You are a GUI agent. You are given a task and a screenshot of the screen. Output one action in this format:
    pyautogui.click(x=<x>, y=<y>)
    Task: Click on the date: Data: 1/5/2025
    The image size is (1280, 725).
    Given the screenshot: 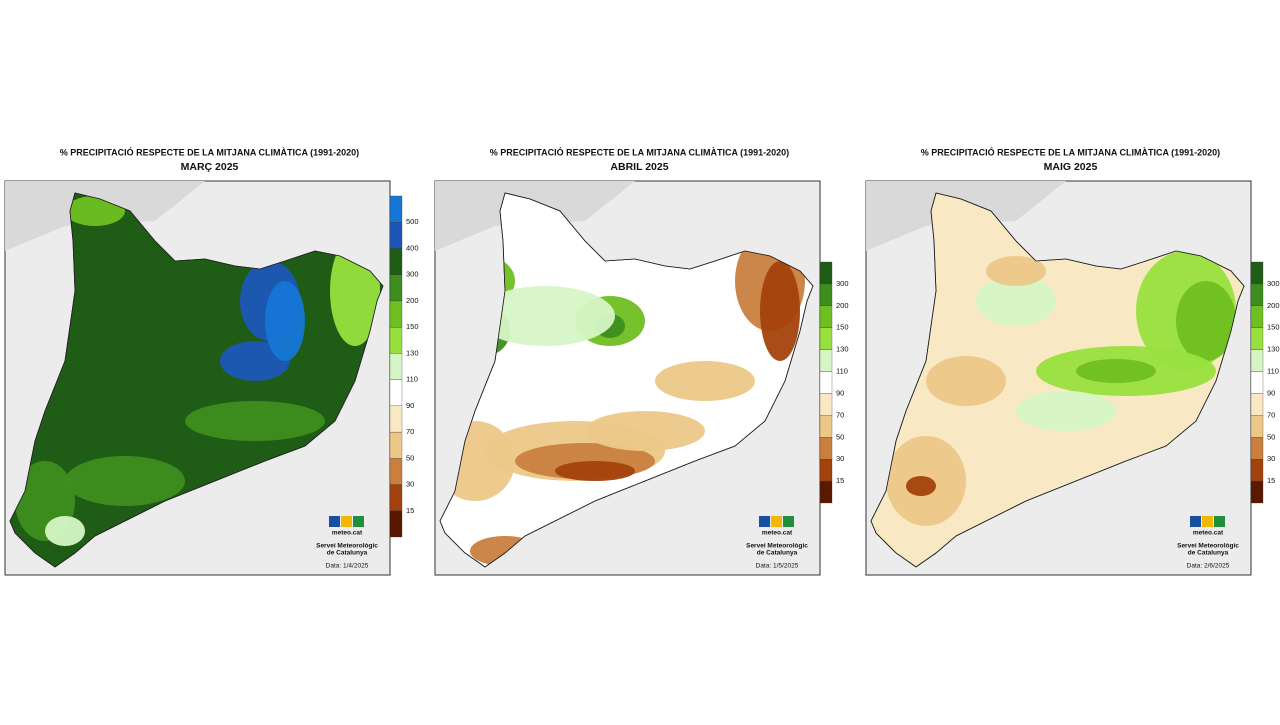 What is the action you would take?
    pyautogui.click(x=777, y=566)
    